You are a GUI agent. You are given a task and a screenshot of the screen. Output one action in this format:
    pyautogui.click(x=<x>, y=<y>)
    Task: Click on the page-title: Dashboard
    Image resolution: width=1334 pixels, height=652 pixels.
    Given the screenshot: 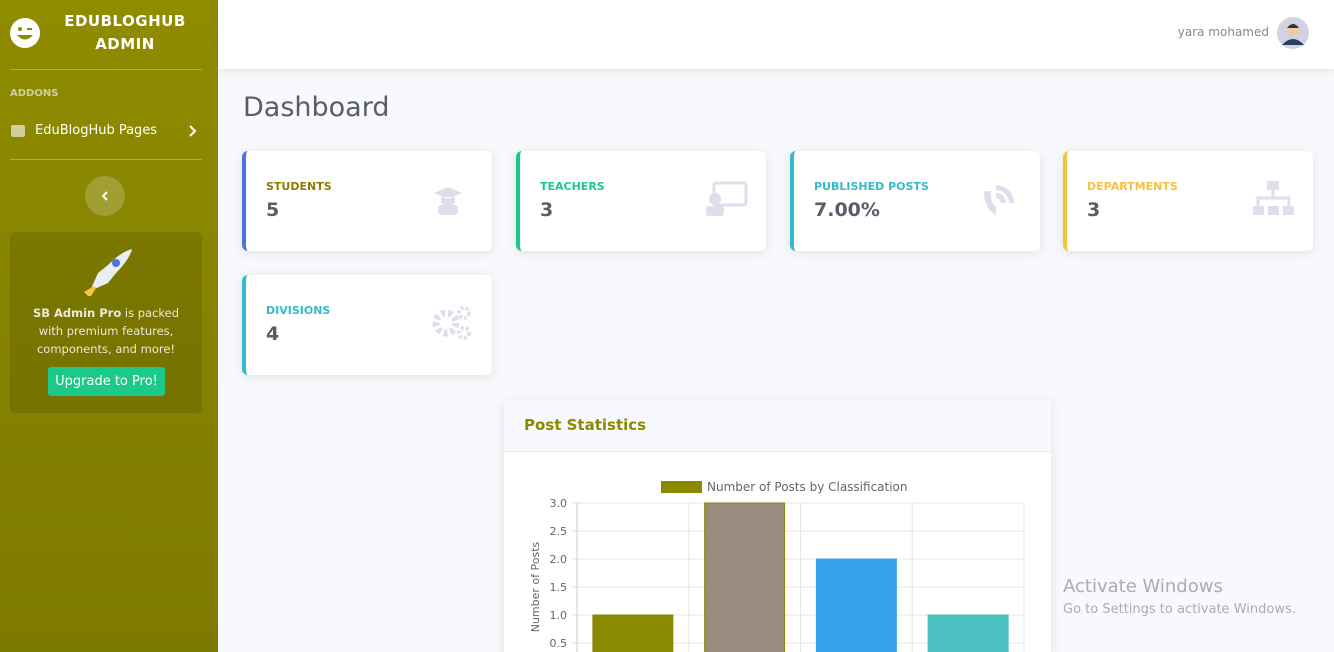 What is the action you would take?
    pyautogui.click(x=316, y=107)
    